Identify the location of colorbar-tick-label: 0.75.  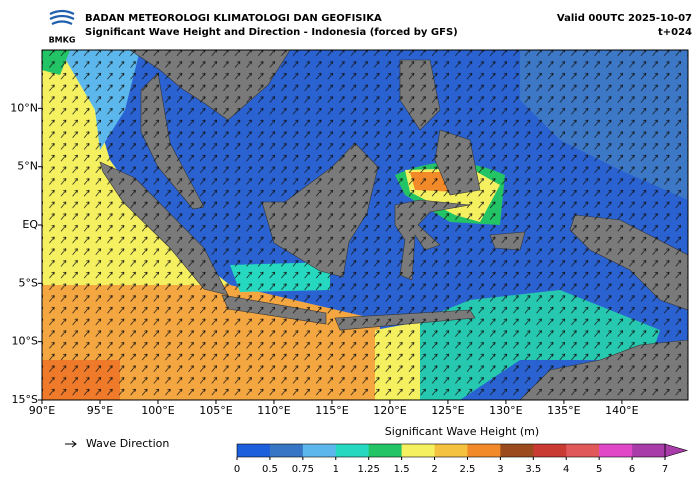
(303, 469).